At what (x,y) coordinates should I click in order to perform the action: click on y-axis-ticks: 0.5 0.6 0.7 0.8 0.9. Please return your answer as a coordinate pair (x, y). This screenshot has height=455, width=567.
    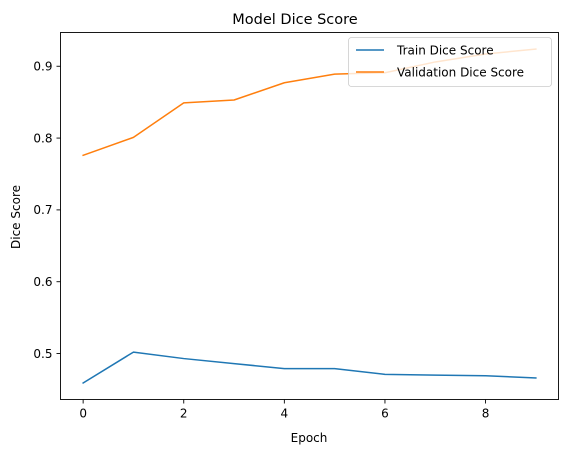
    Looking at the image, I should click on (47, 210).